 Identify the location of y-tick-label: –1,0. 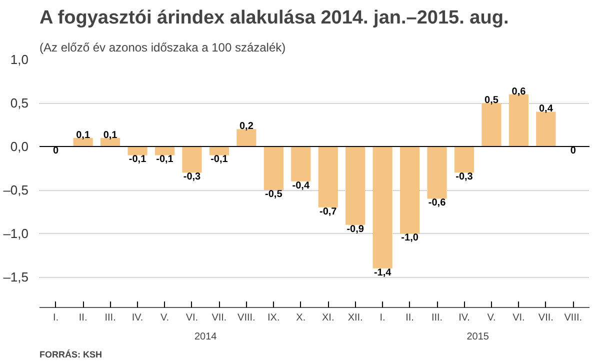
(16, 234).